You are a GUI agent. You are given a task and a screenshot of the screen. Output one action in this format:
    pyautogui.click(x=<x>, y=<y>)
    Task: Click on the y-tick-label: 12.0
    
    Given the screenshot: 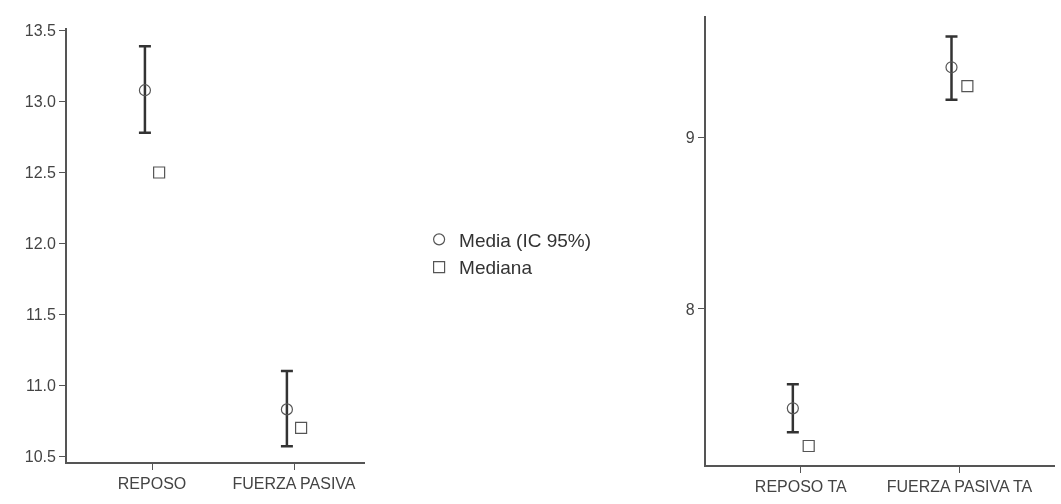 What is the action you would take?
    pyautogui.click(x=40, y=244)
    